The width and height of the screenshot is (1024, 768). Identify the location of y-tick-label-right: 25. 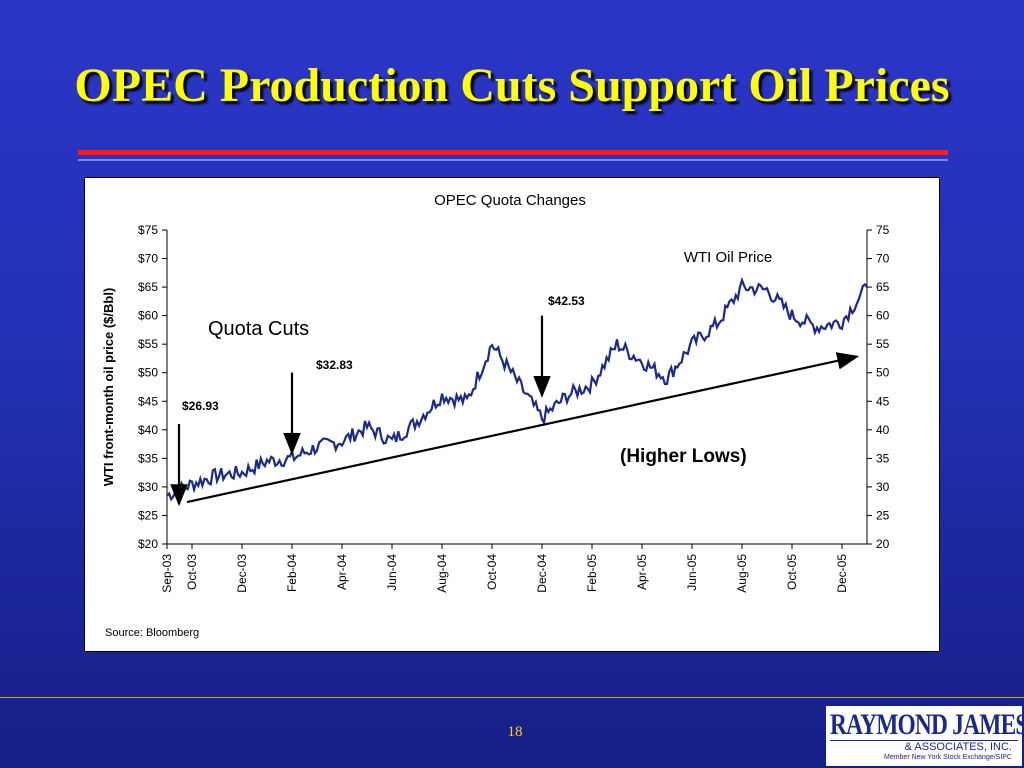
(883, 515).